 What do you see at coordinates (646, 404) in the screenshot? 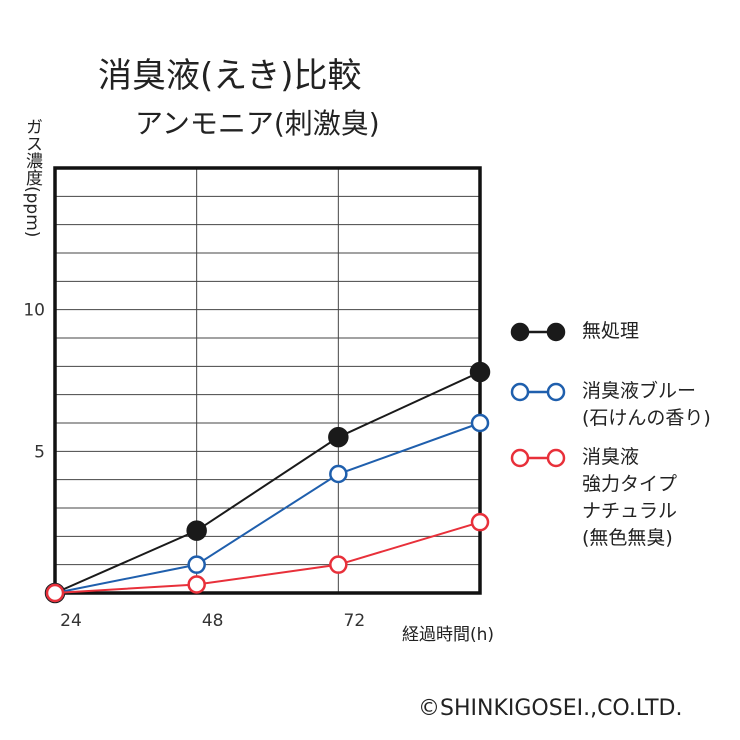
I see `legend-label: 消臭液ブルー (石けんの香り)` at bounding box center [646, 404].